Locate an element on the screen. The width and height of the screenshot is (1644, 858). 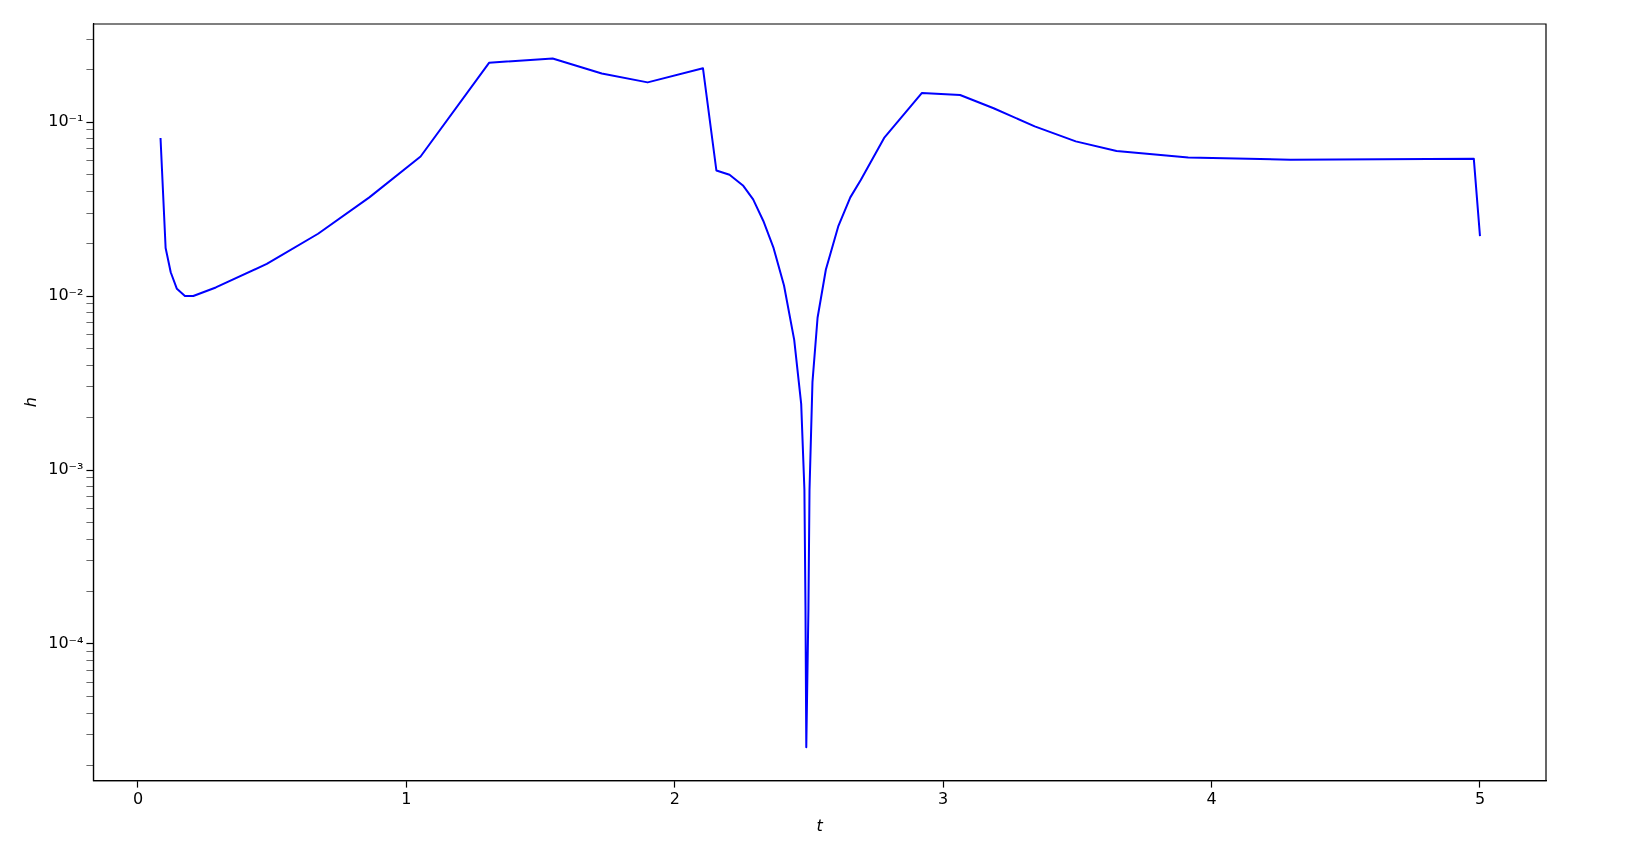
x-tick-label: 1 is located at coordinates (406, 799).